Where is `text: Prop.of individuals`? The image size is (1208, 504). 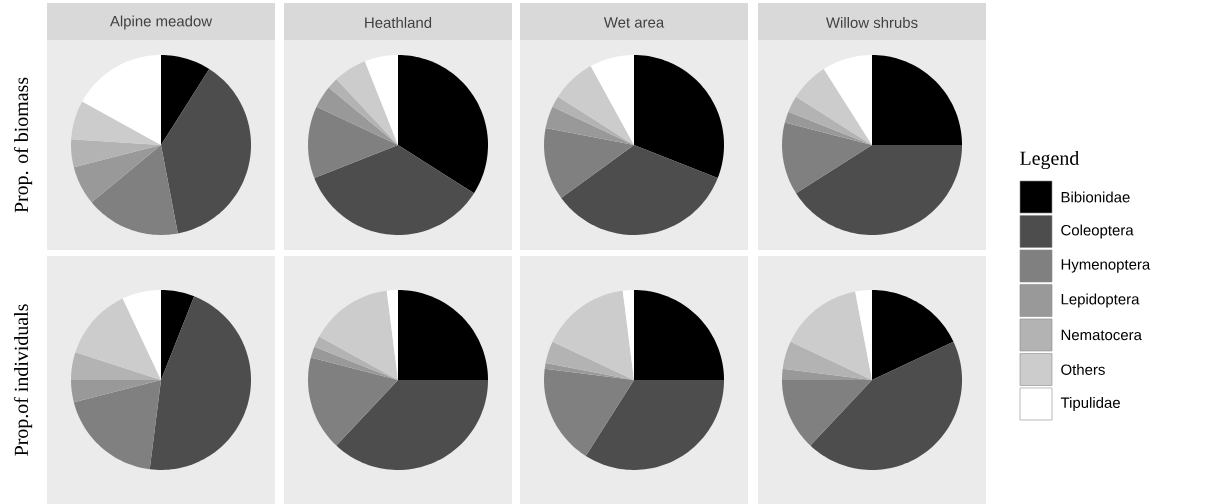
text: Prop.of individuals is located at coordinates (23, 380).